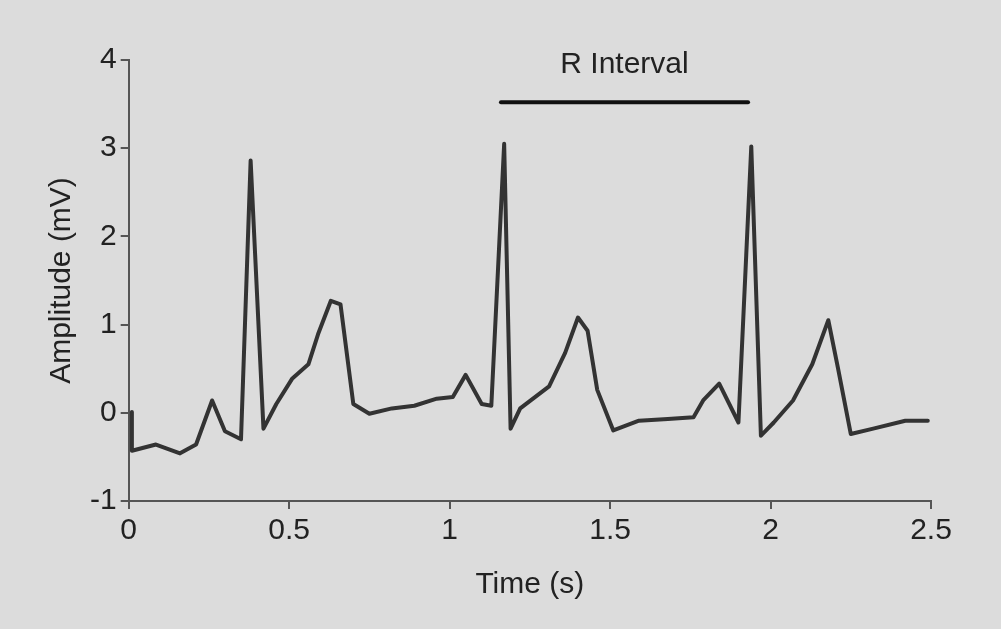  Describe the element at coordinates (610, 529) in the screenshot. I see `x-tick-label: 1.5` at that location.